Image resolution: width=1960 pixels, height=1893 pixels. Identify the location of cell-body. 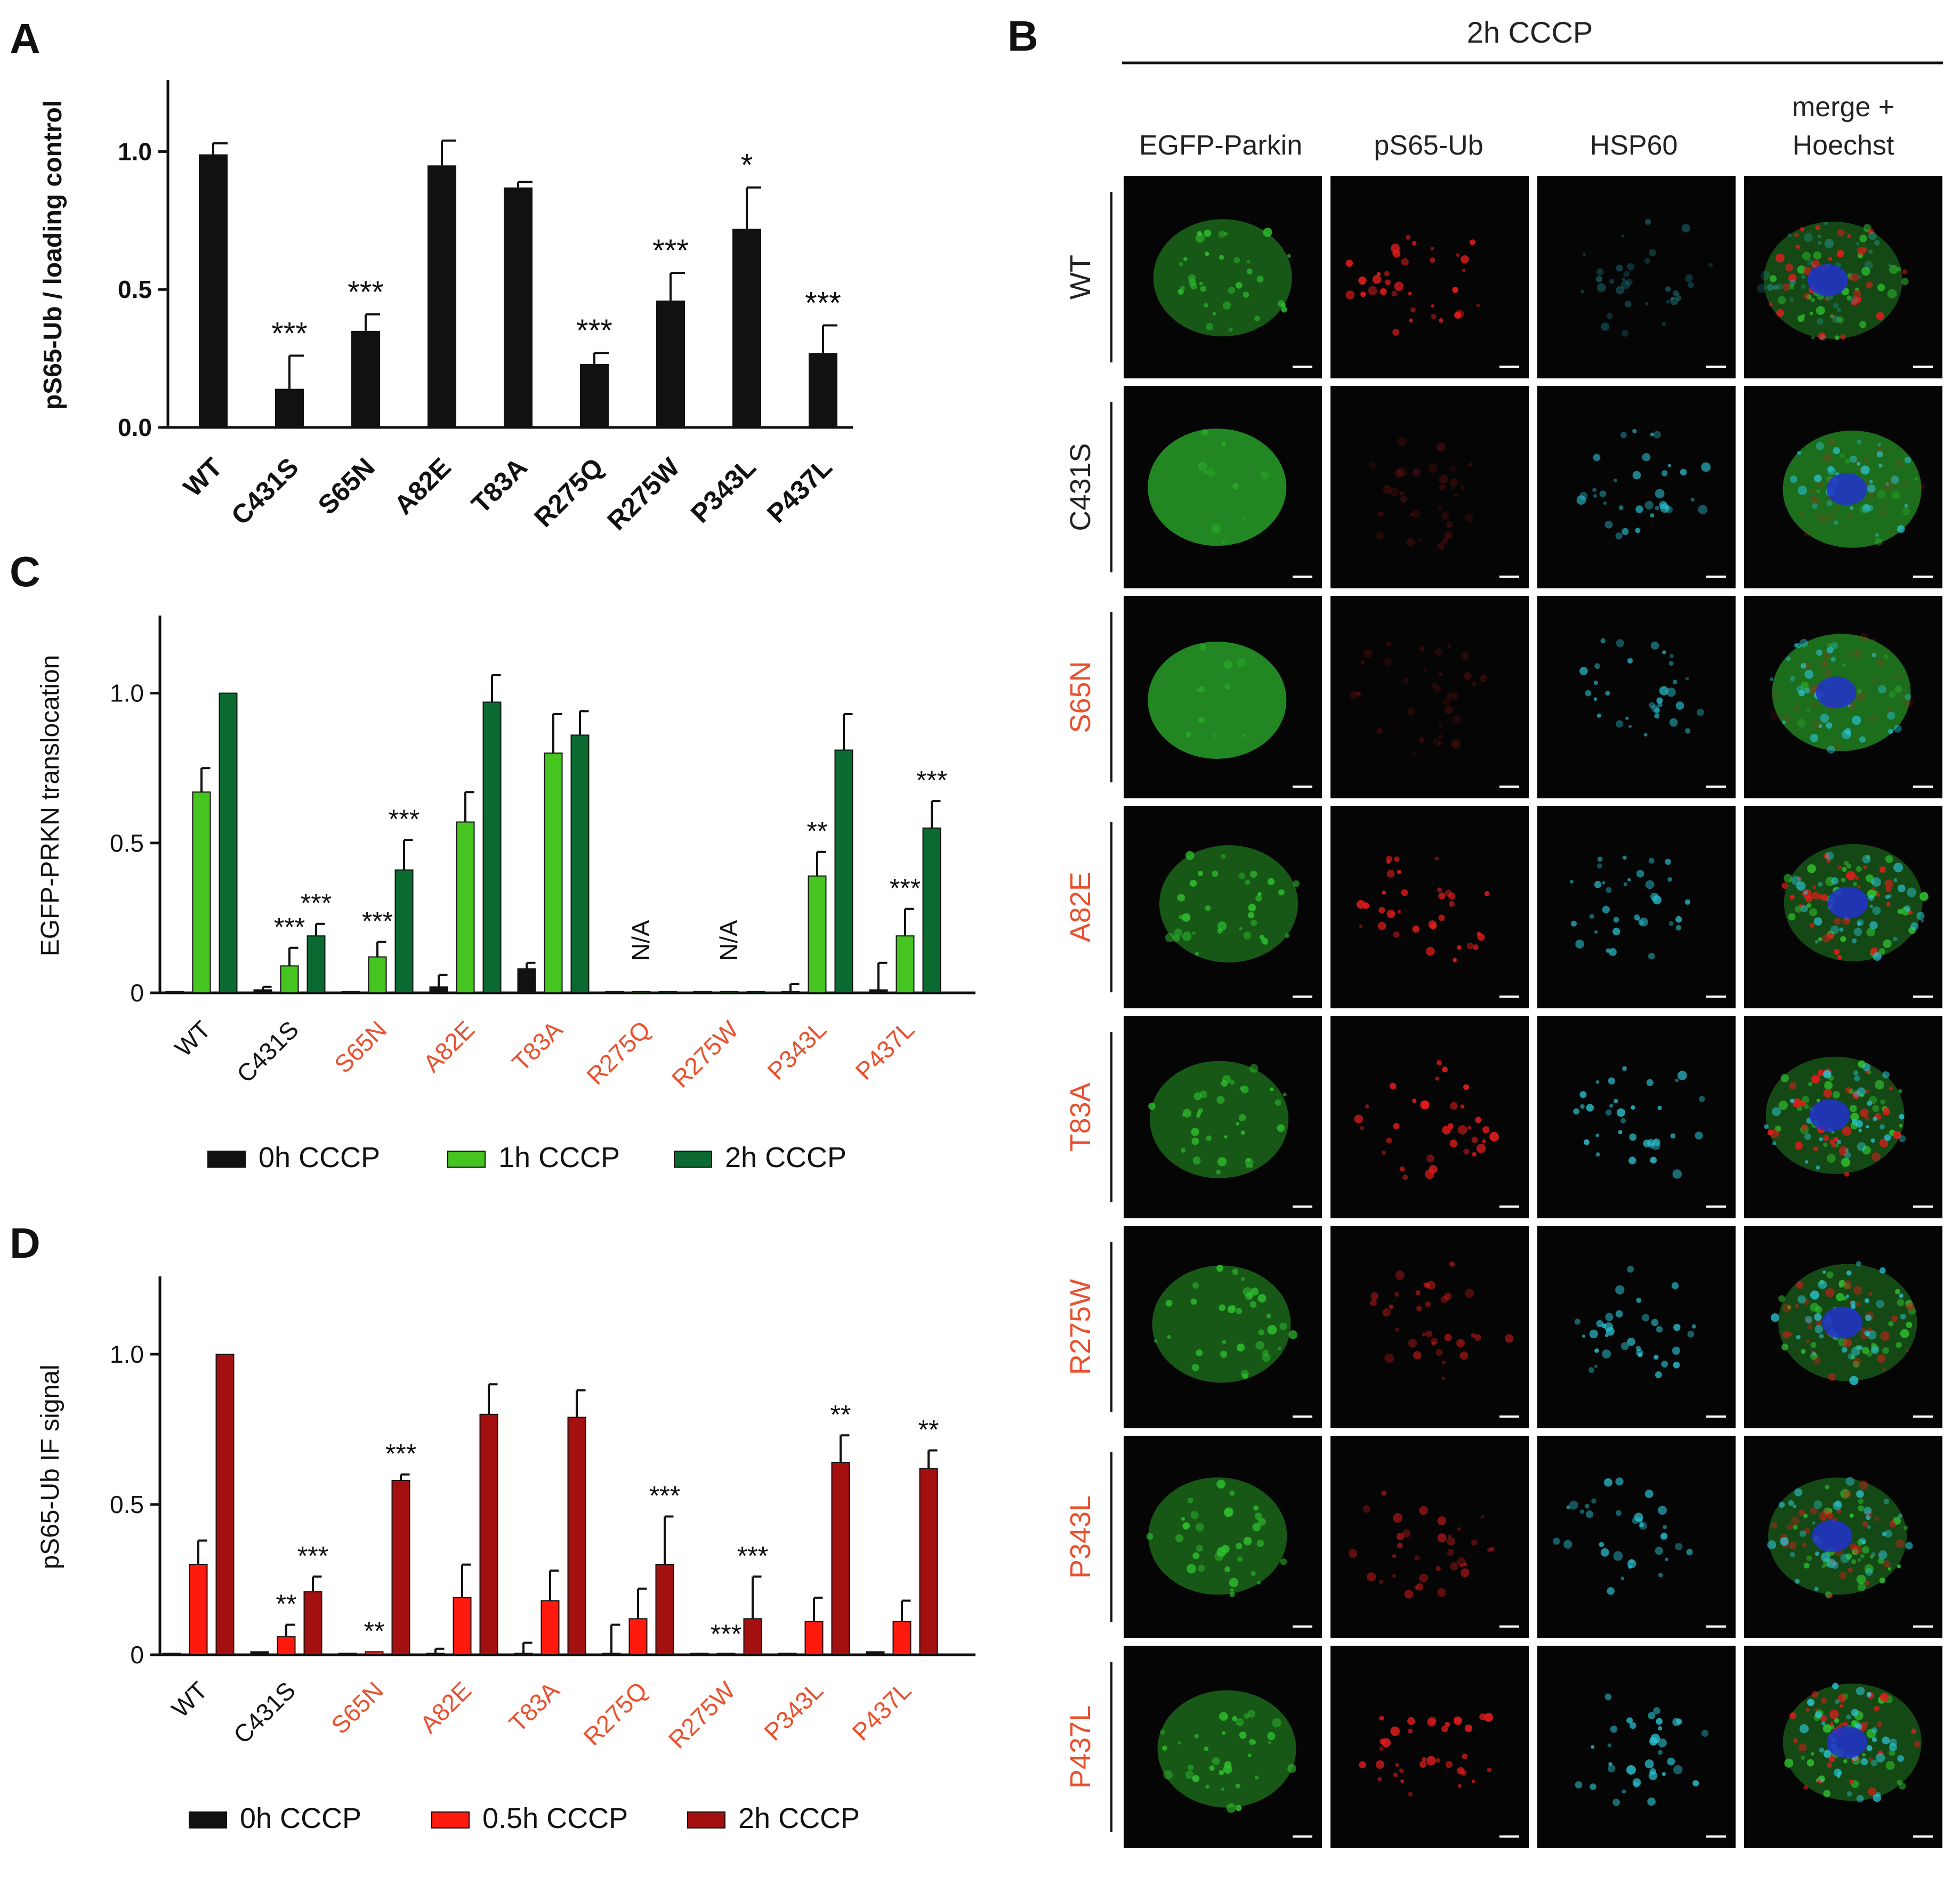
(1217, 487).